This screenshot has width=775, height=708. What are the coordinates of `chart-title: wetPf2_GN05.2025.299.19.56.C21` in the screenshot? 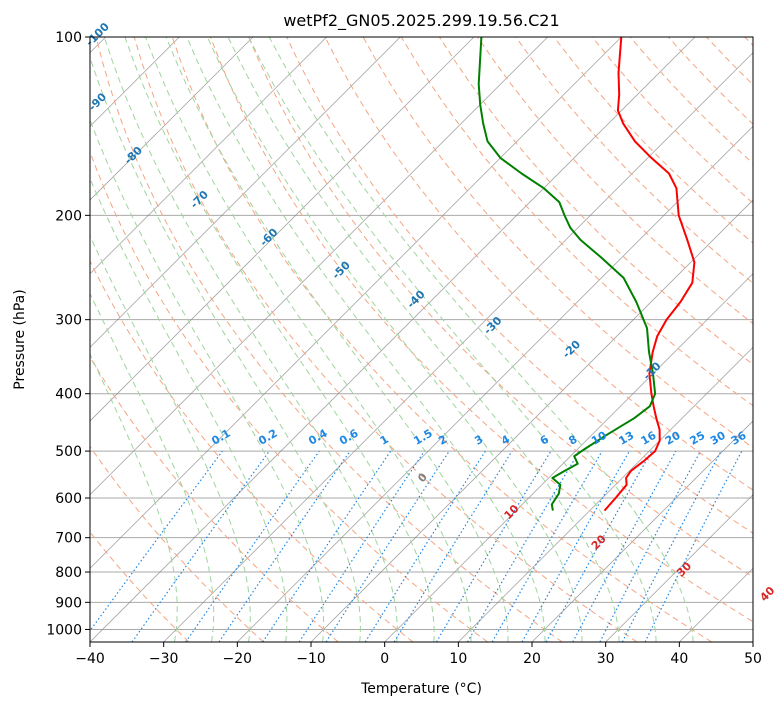 It's located at (421, 21).